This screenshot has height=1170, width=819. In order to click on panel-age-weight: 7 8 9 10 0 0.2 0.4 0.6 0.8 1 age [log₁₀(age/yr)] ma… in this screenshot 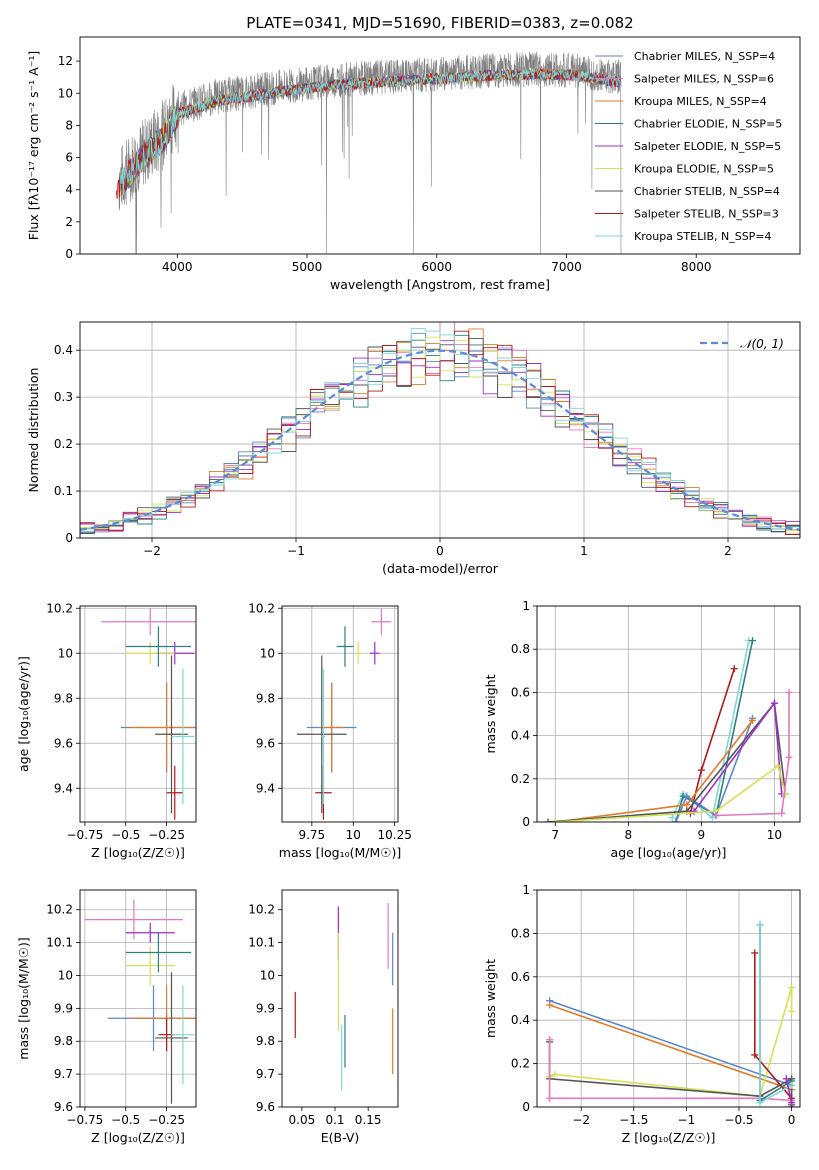, I will do `click(642, 729)`.